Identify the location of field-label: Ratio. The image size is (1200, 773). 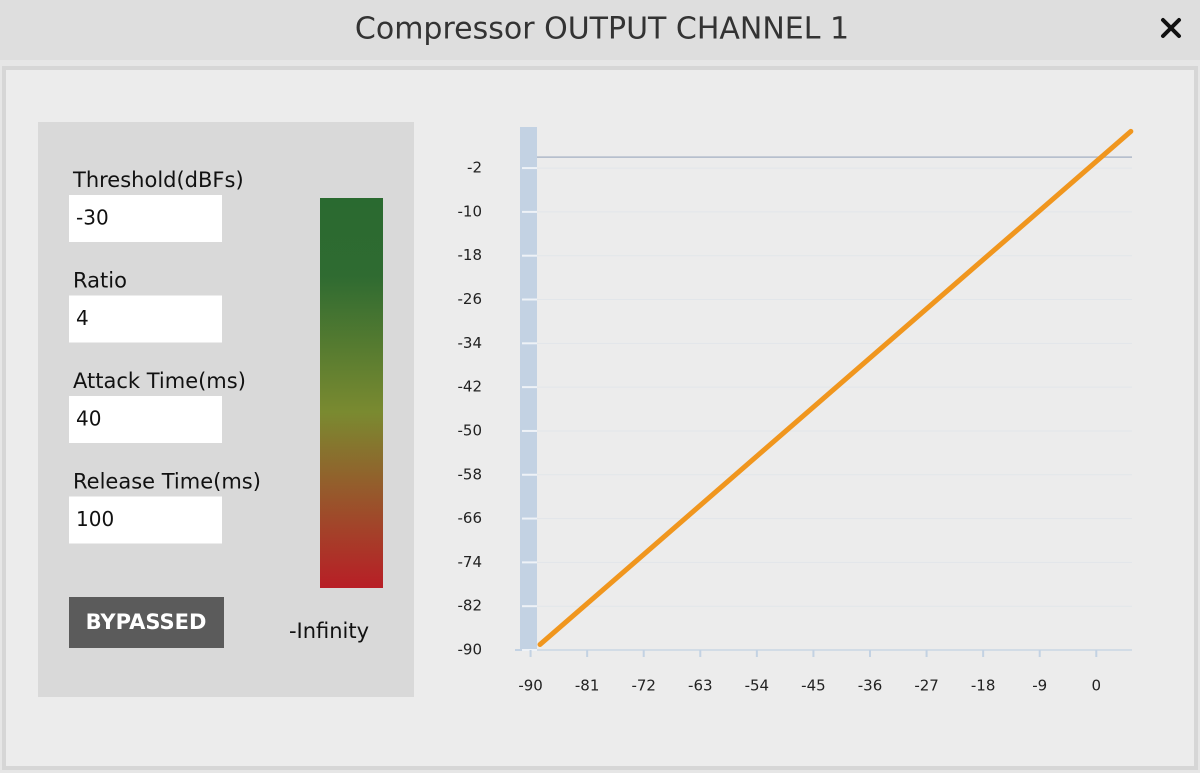
(100, 281).